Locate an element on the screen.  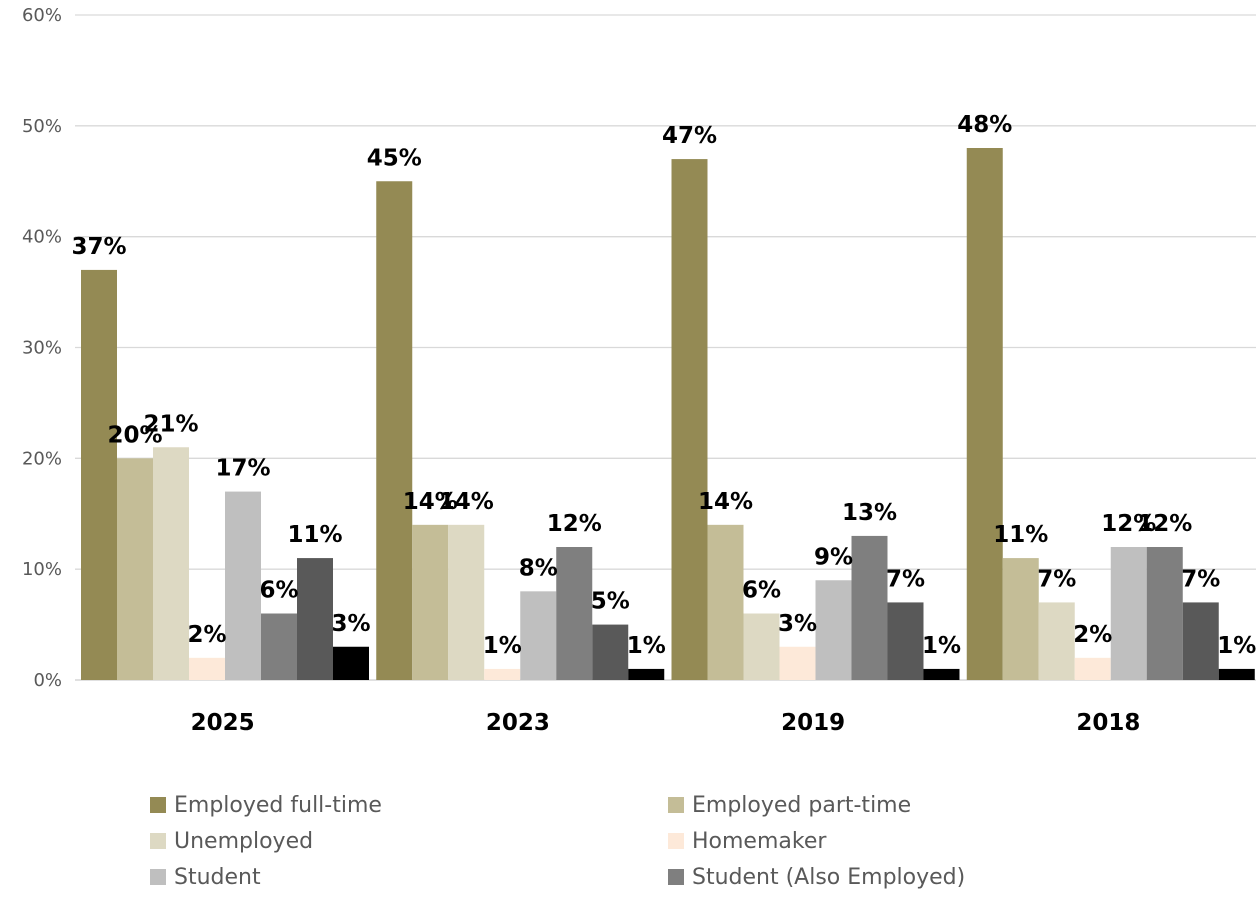
category-label: 2023 is located at coordinates (518, 723).